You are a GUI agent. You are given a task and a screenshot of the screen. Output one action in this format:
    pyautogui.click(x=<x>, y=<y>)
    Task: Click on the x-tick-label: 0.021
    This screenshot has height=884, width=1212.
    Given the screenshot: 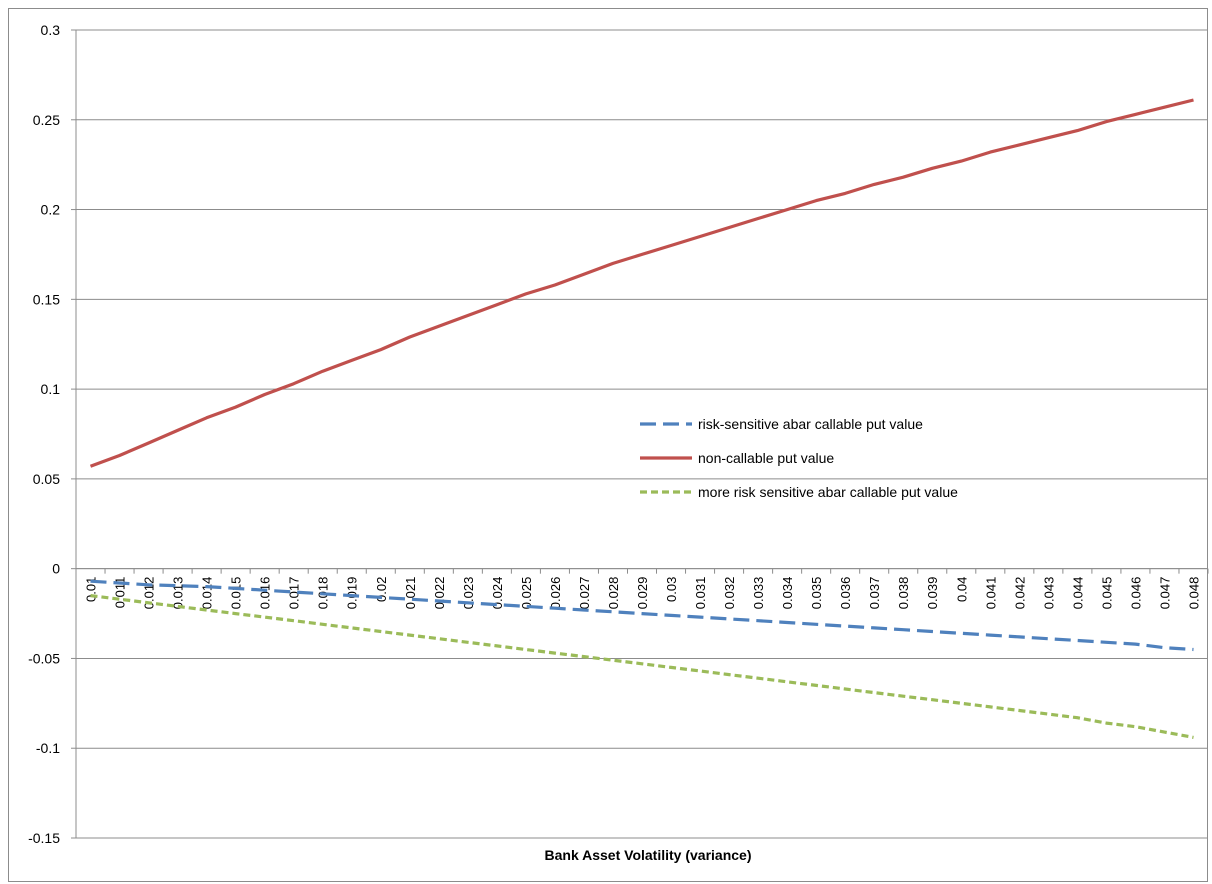 What is the action you would take?
    pyautogui.click(x=410, y=593)
    